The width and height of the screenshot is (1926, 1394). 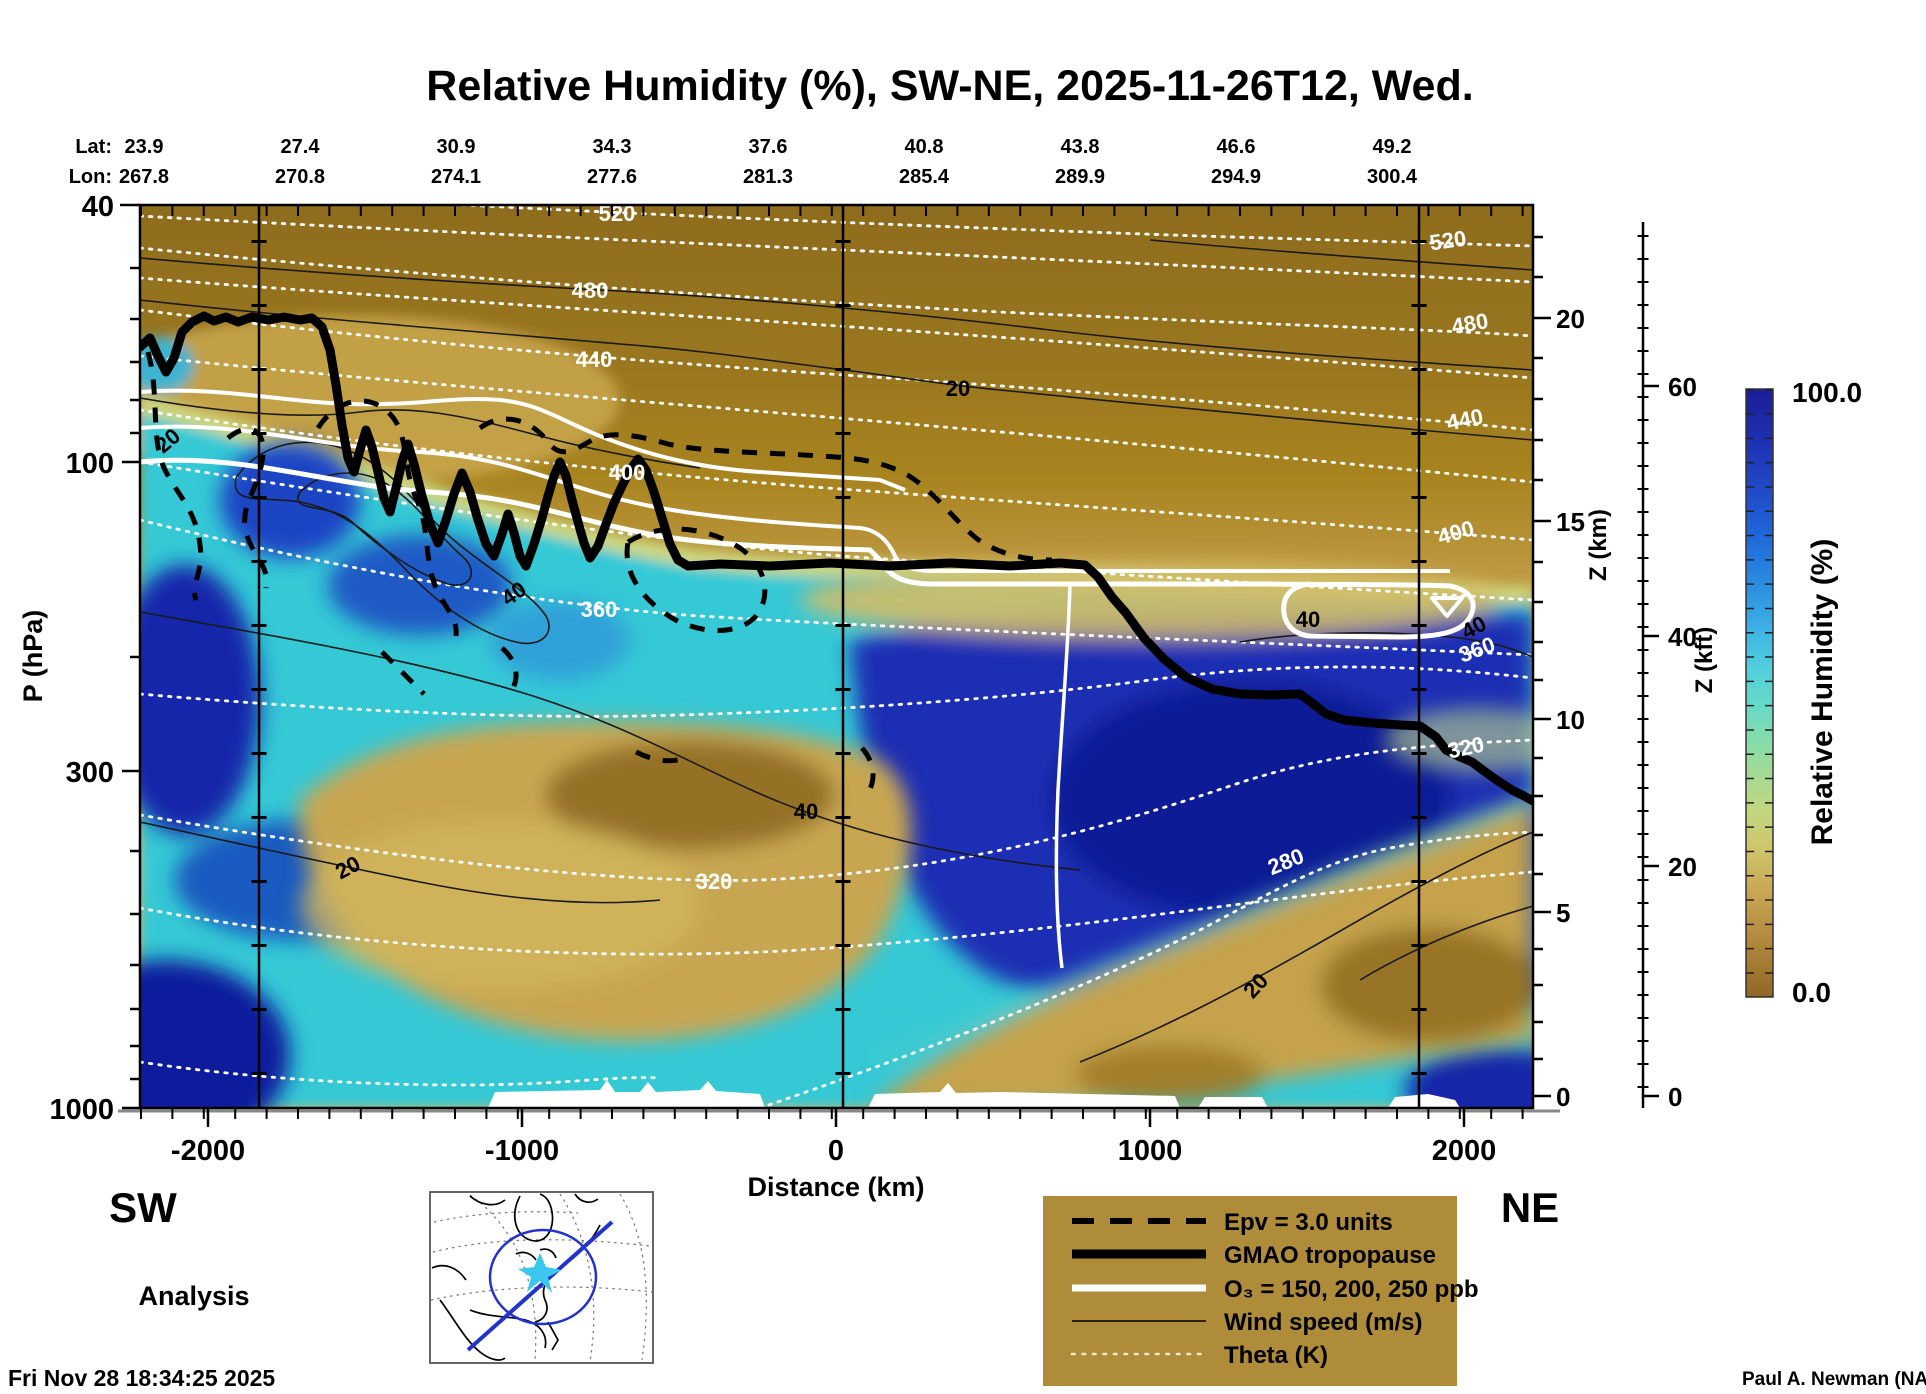 What do you see at coordinates (143, 1207) in the screenshot?
I see `sw-endpoint-label: SW` at bounding box center [143, 1207].